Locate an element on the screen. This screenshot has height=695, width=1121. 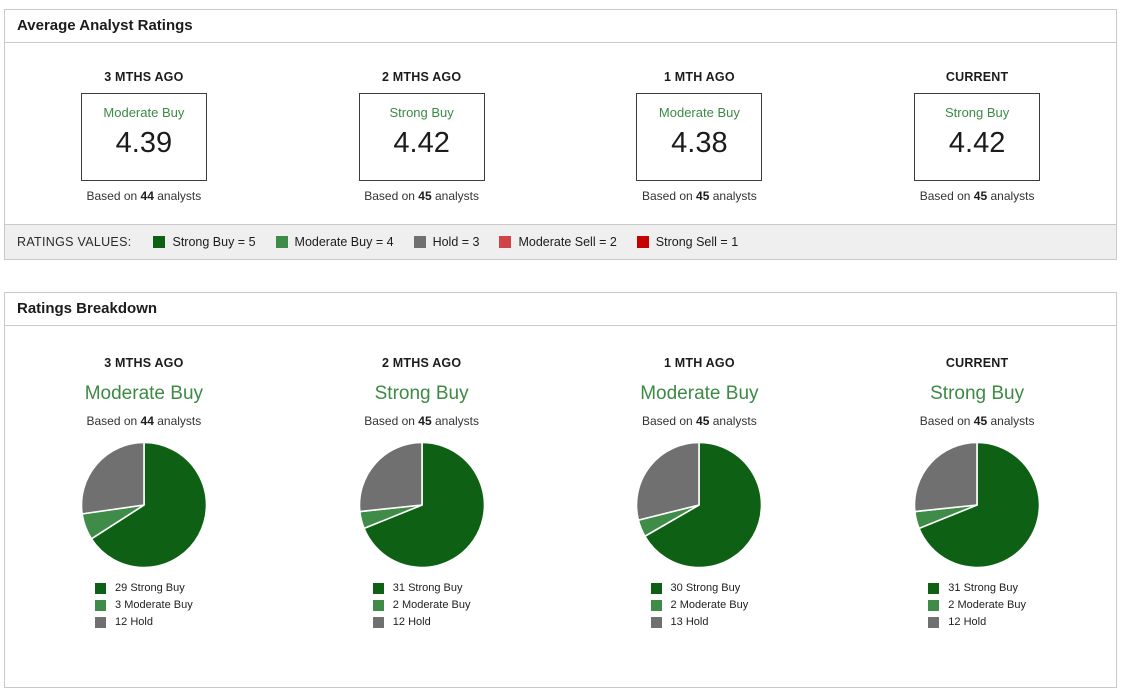
average-ratings-title: Average Analyst Ratings is located at coordinates (560, 26).